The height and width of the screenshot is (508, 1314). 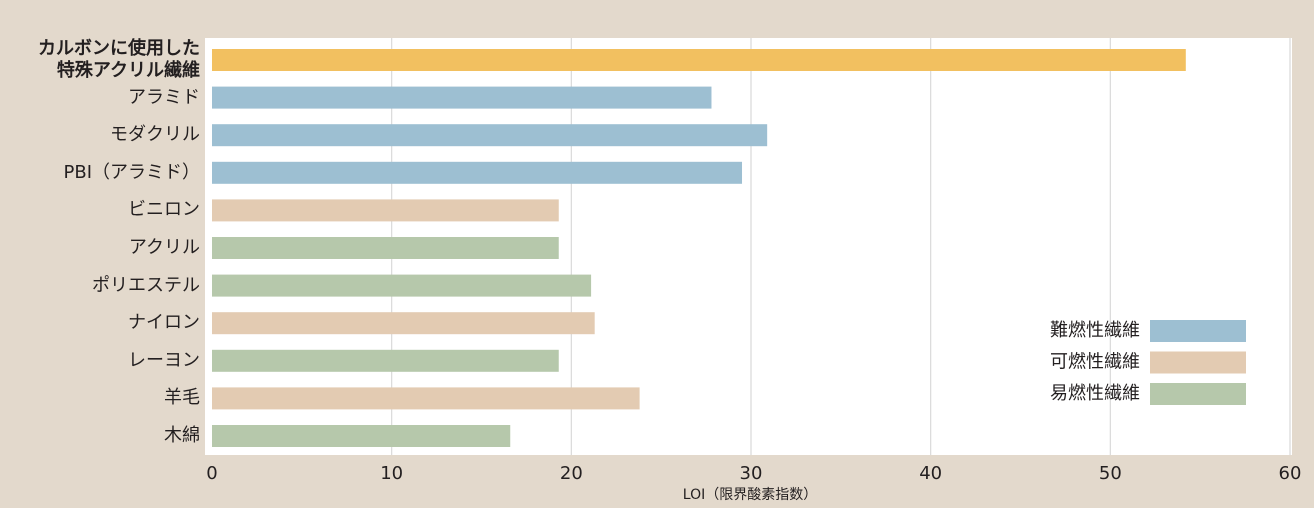 I want to click on y-tick-label: カルボンに使用した 特殊アクリル繊維, so click(x=119, y=59).